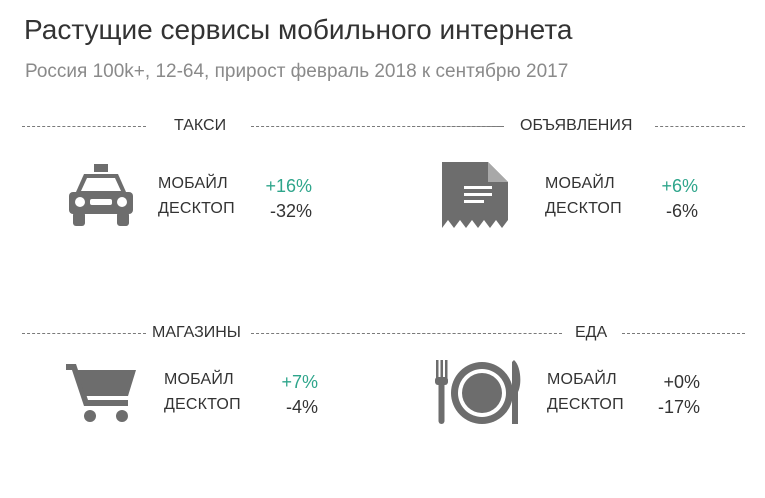 The height and width of the screenshot is (498, 765). I want to click on food-desktop-value: -17%, so click(678, 407).